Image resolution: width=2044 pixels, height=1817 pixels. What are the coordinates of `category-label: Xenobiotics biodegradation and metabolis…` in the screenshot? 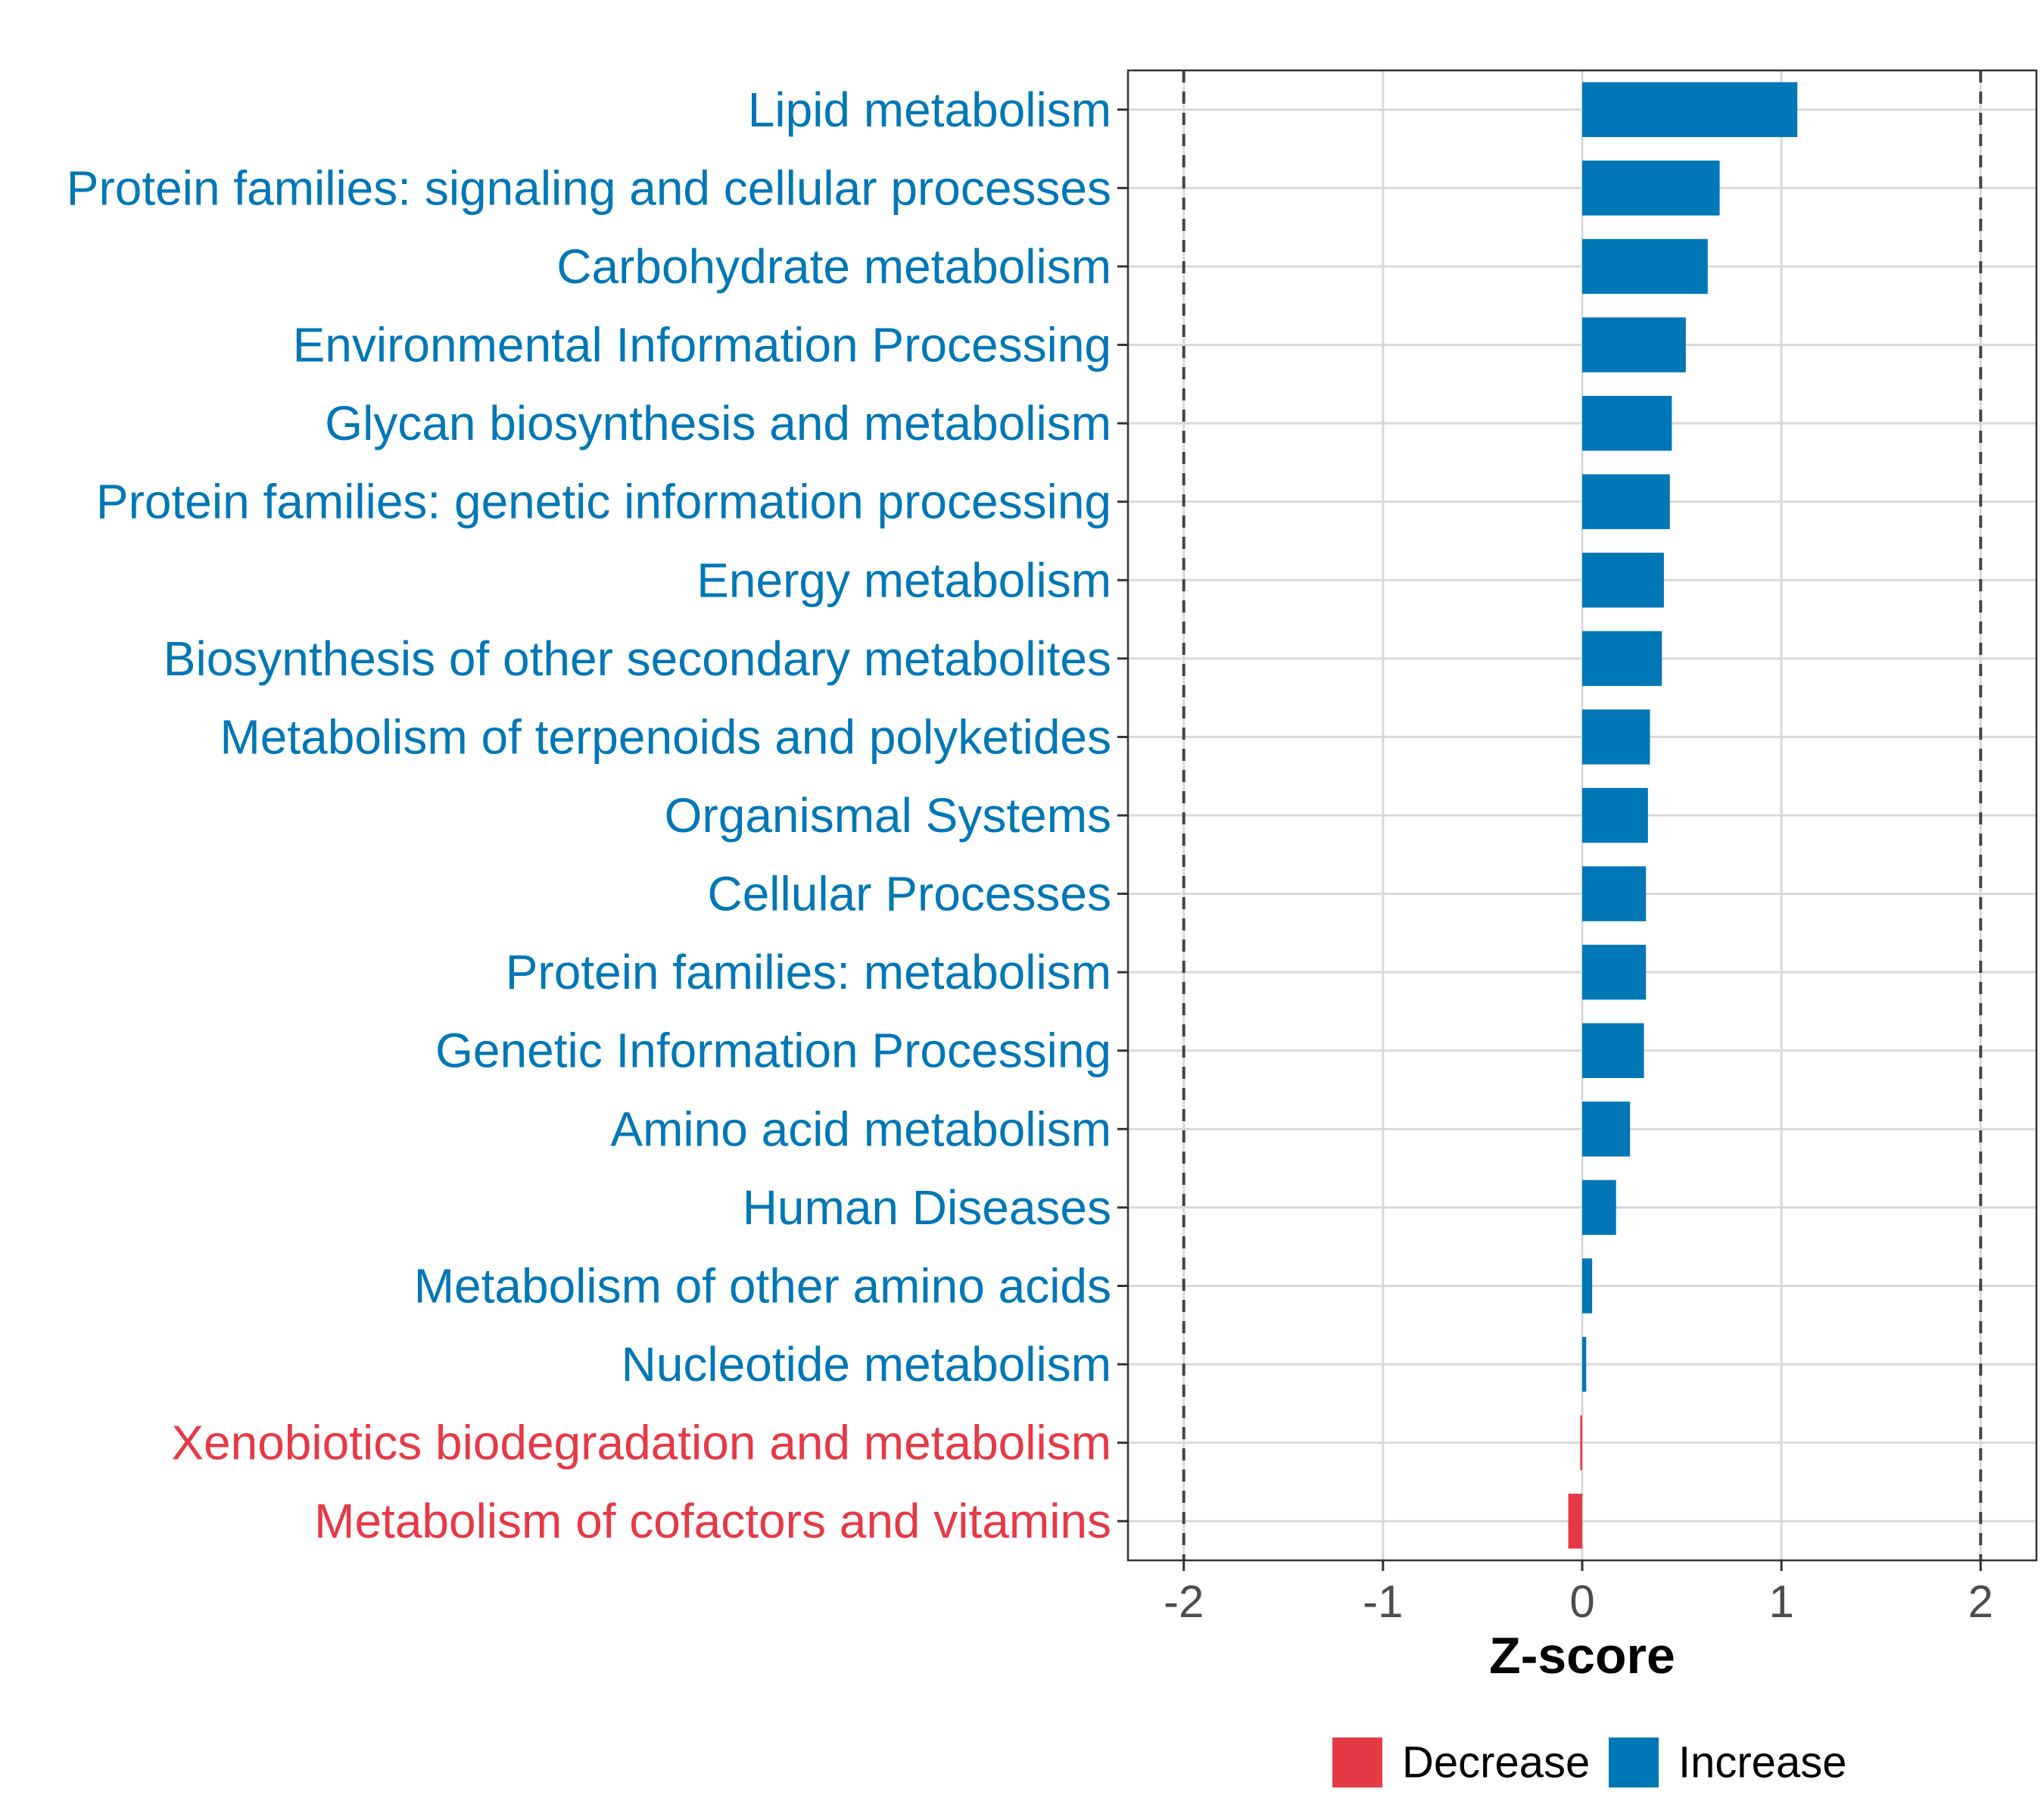 It's located at (641, 1443).